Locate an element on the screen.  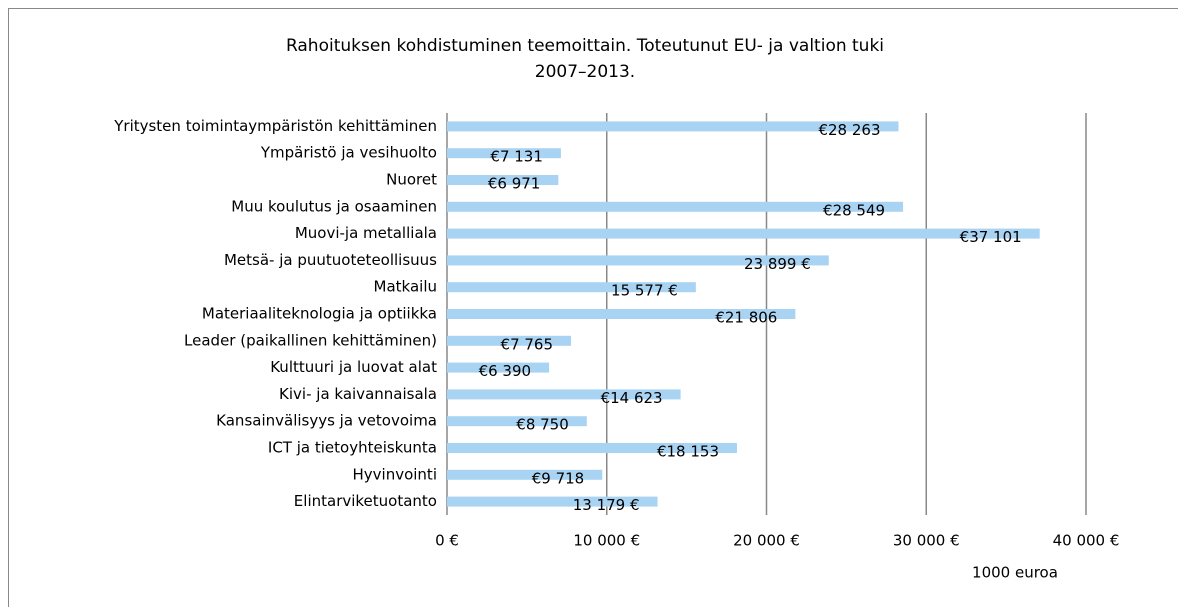
value-label: €7 765 is located at coordinates (527, 344).